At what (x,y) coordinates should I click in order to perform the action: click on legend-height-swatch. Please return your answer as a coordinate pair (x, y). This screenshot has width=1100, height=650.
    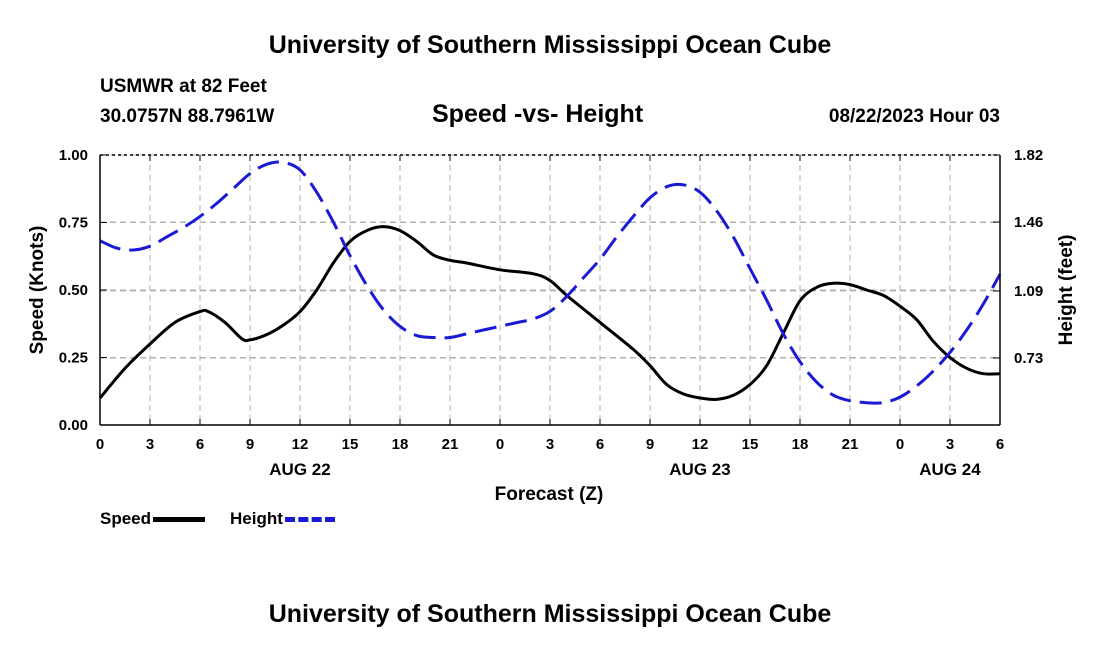
    Looking at the image, I should click on (309, 520).